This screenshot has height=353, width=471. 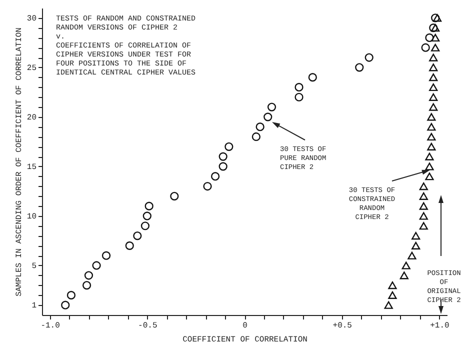 What do you see at coordinates (440, 326) in the screenshot?
I see `x-tick-label: +1.0` at bounding box center [440, 326].